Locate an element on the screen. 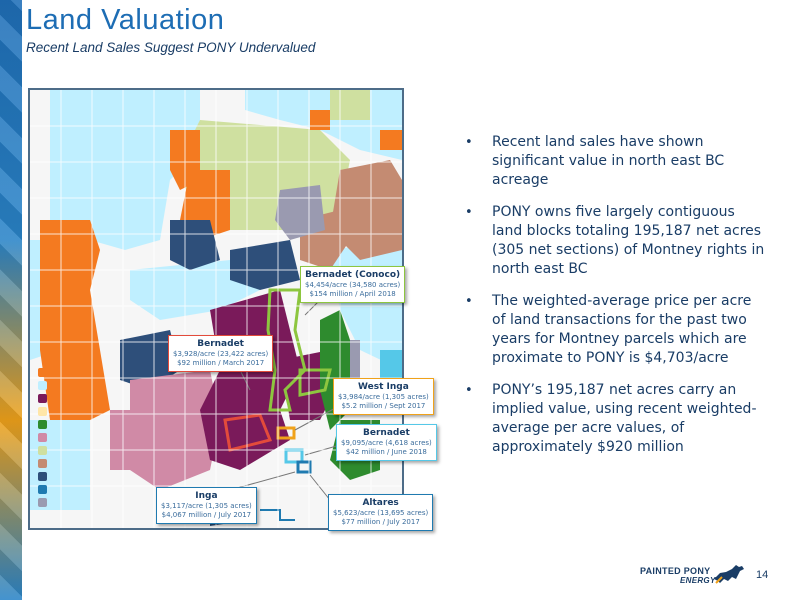 The width and height of the screenshot is (800, 600). map-legend is located at coordinates (42, 439).